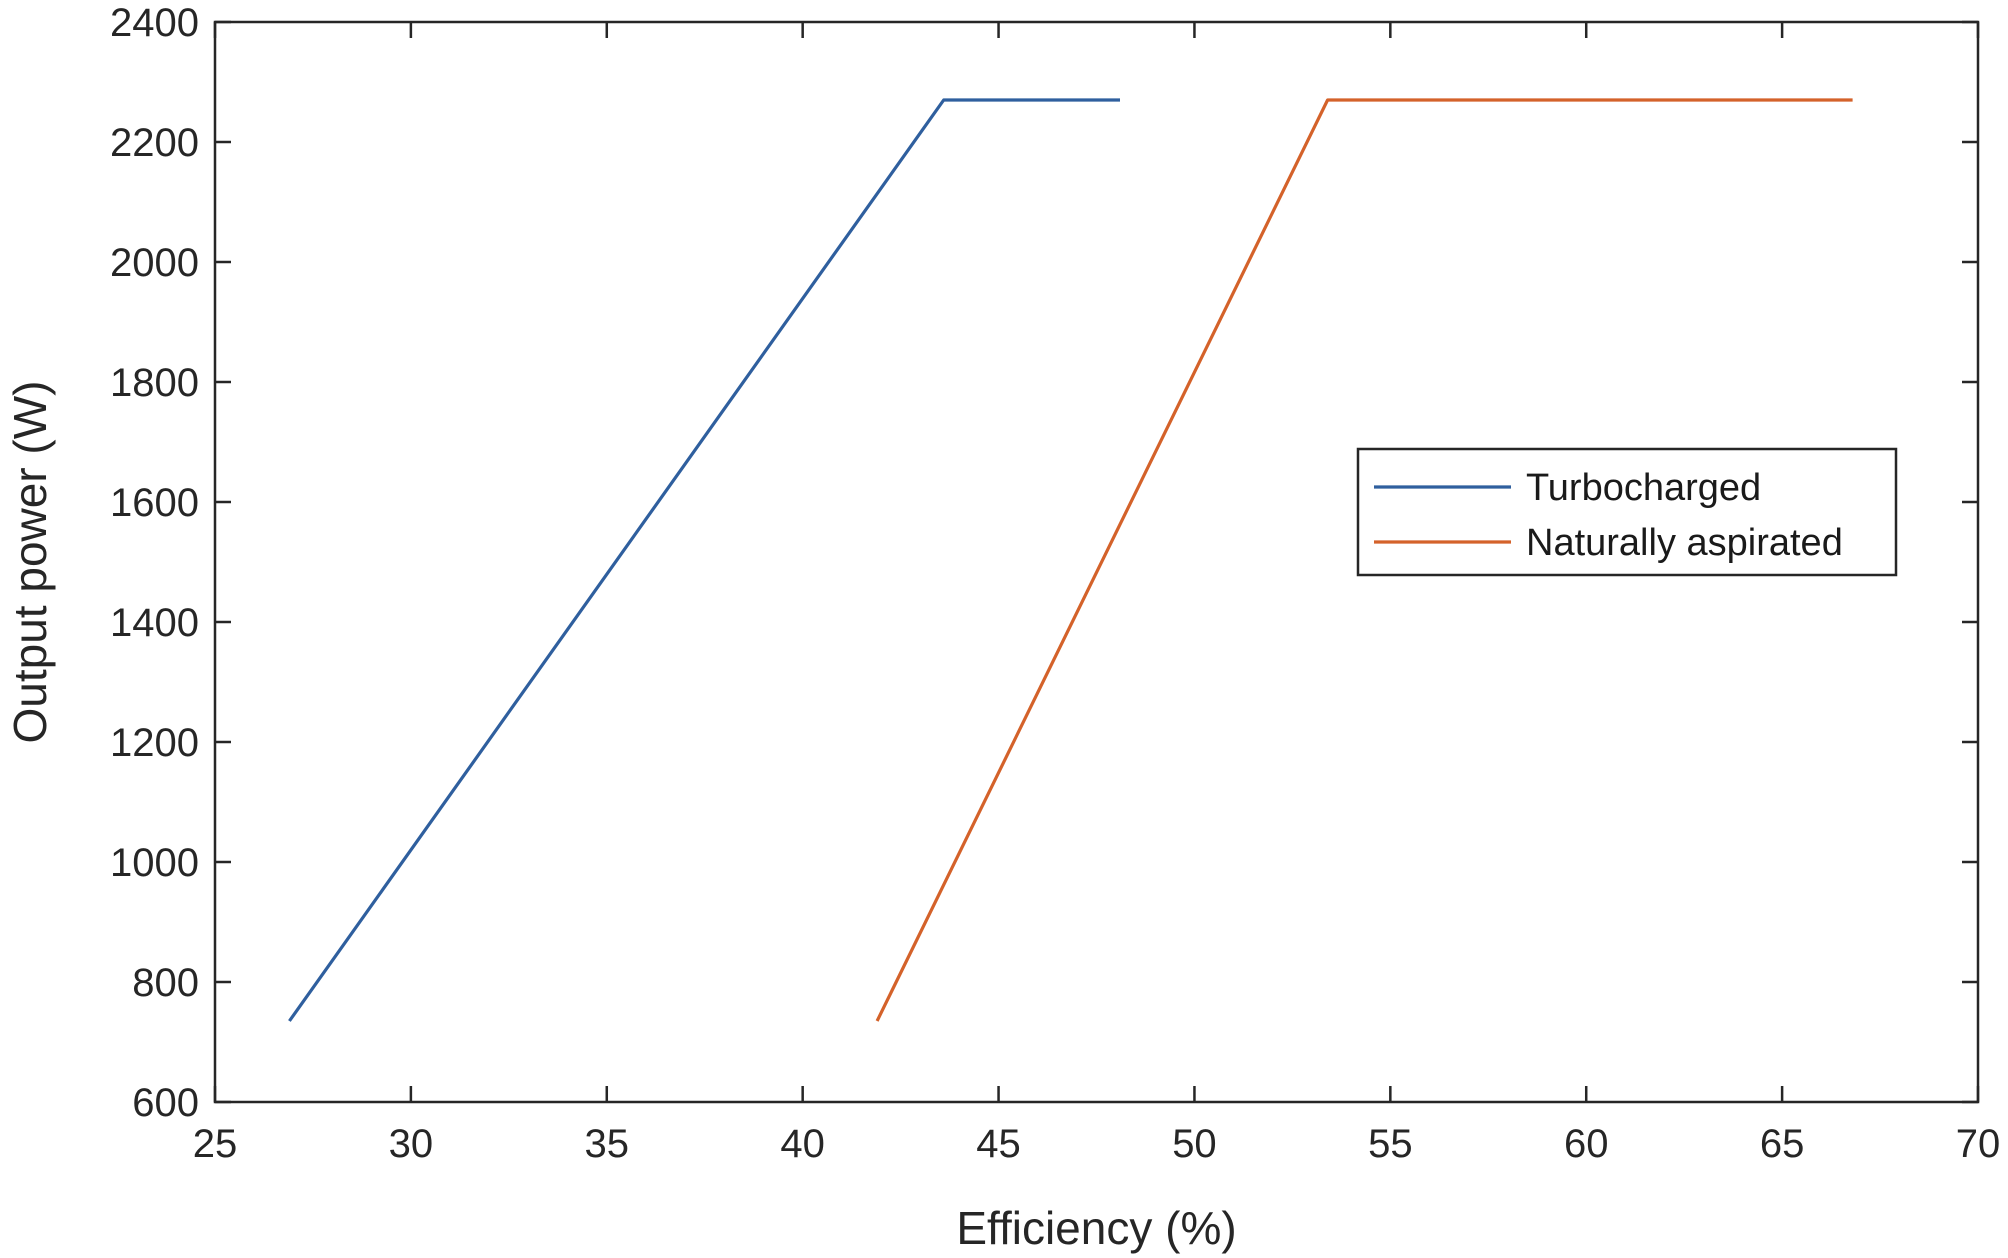 The height and width of the screenshot is (1258, 2008). I want to click on y-tick-label: 800, so click(165, 983).